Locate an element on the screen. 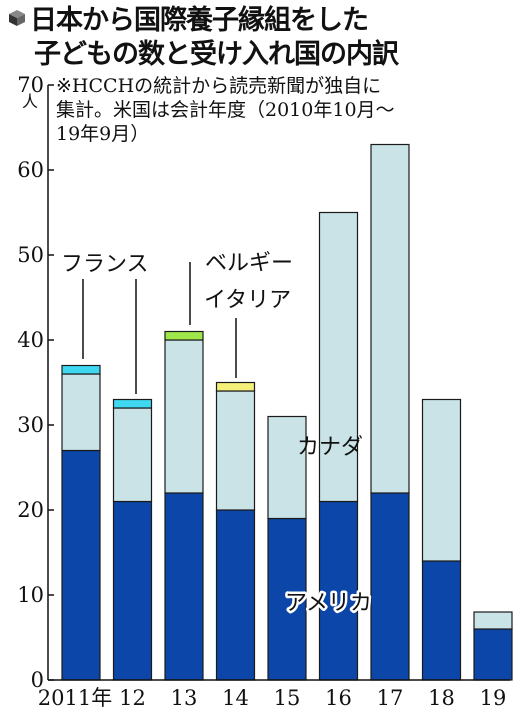 This screenshot has height=714, width=525. source-note-line-2: 集計。米国は会計年度（2010年10月～ is located at coordinates (225, 110).